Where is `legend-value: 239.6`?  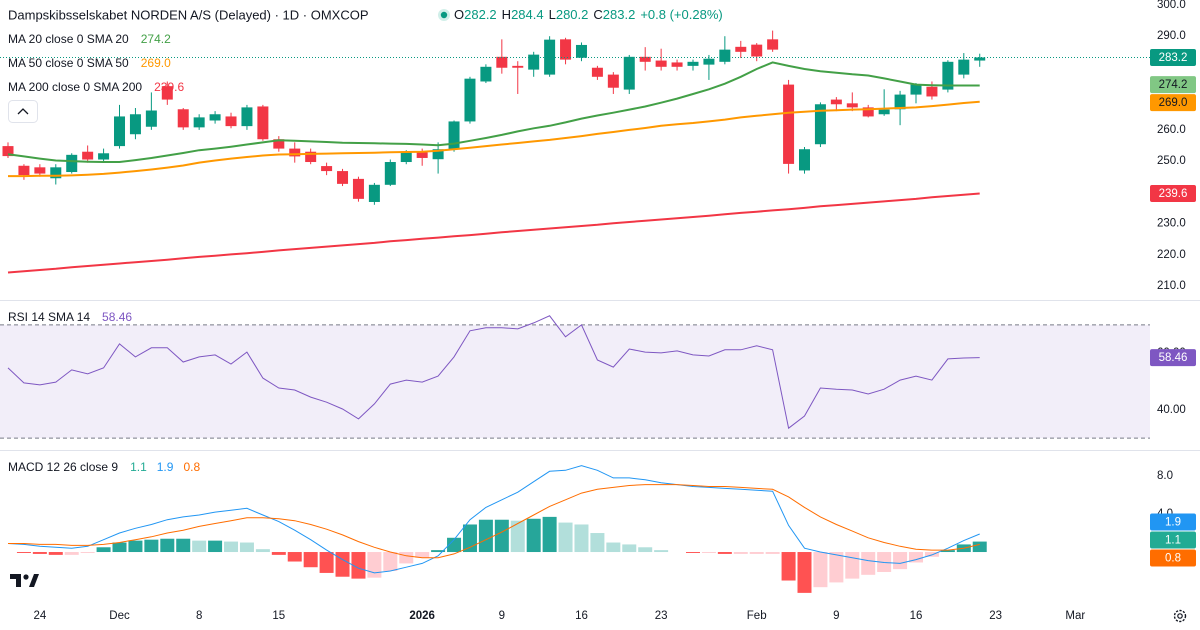
legend-value: 239.6 is located at coordinates (169, 87).